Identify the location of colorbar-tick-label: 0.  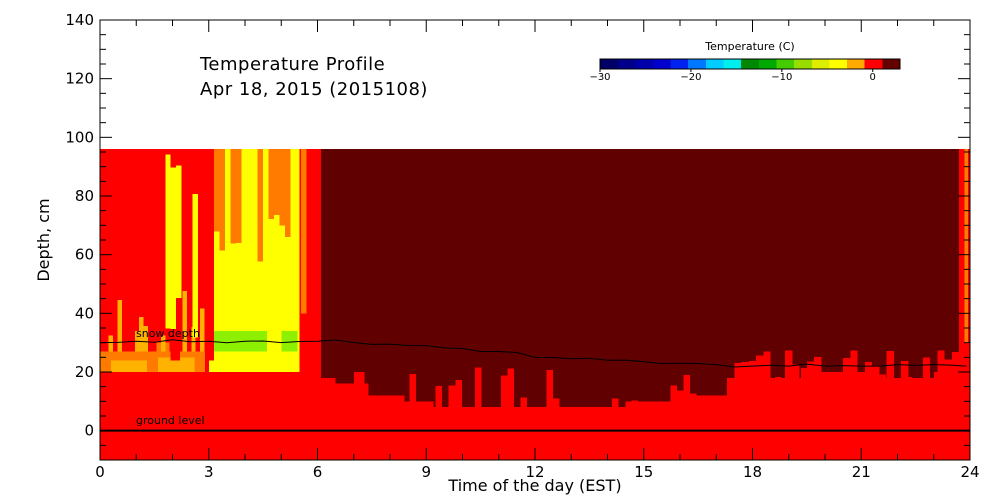
(873, 77).